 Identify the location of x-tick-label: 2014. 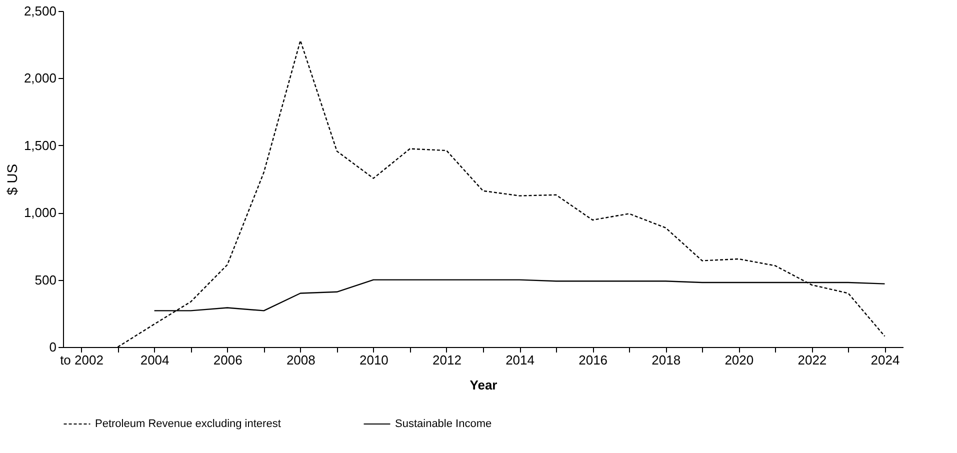
(520, 360).